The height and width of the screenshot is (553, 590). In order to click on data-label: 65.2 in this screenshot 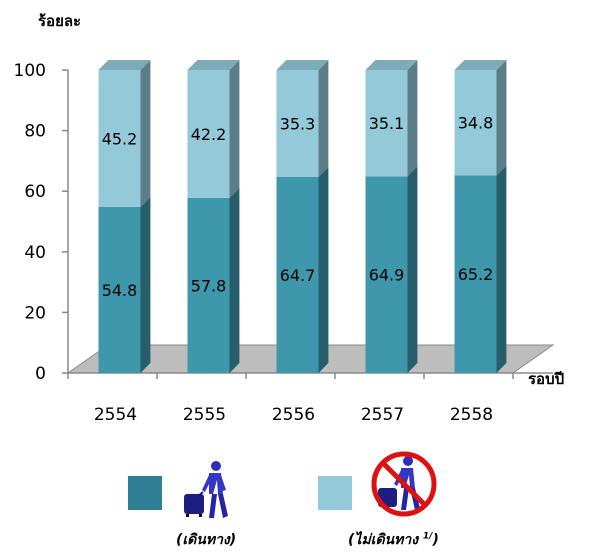, I will do `click(476, 274)`.